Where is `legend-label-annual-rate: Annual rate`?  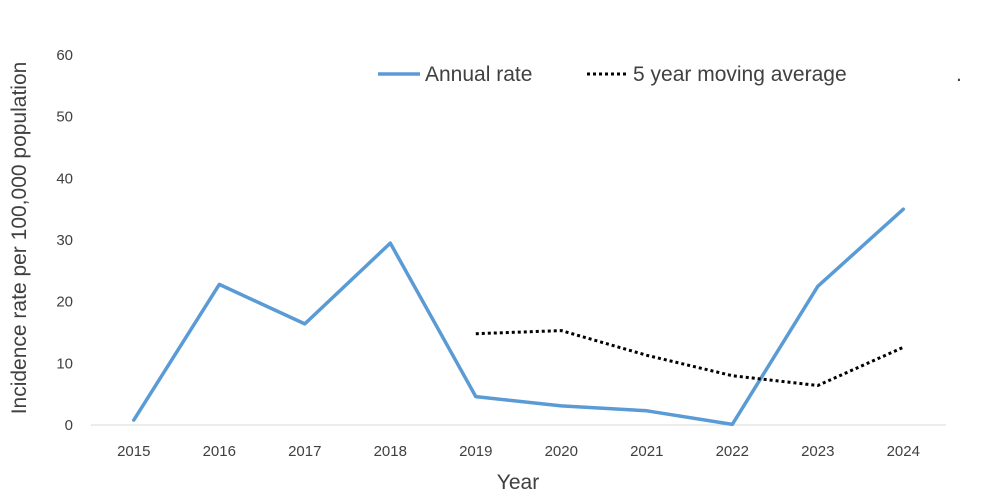 legend-label-annual-rate: Annual rate is located at coordinates (478, 74).